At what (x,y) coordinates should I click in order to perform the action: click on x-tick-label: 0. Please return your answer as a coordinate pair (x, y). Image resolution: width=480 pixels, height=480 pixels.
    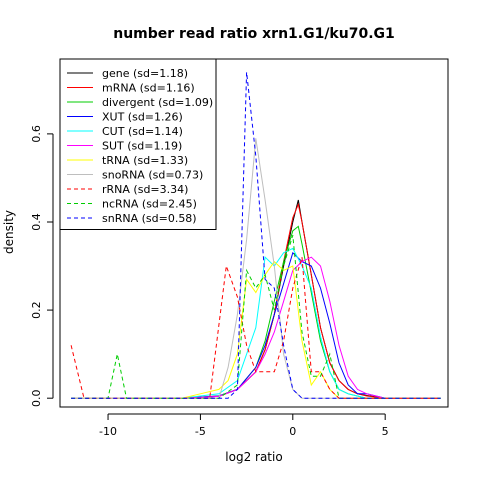
    Looking at the image, I should click on (292, 431).